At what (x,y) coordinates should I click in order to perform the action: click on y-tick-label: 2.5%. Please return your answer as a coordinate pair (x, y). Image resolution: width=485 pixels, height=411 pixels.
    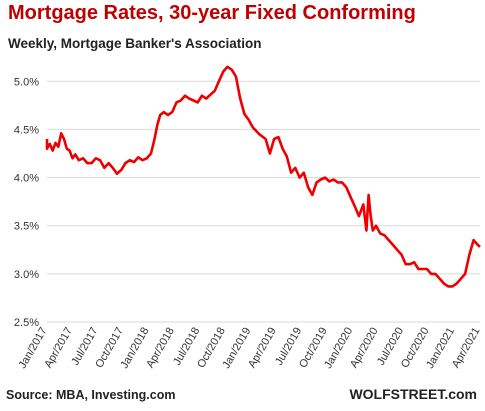
    Looking at the image, I should click on (26, 323).